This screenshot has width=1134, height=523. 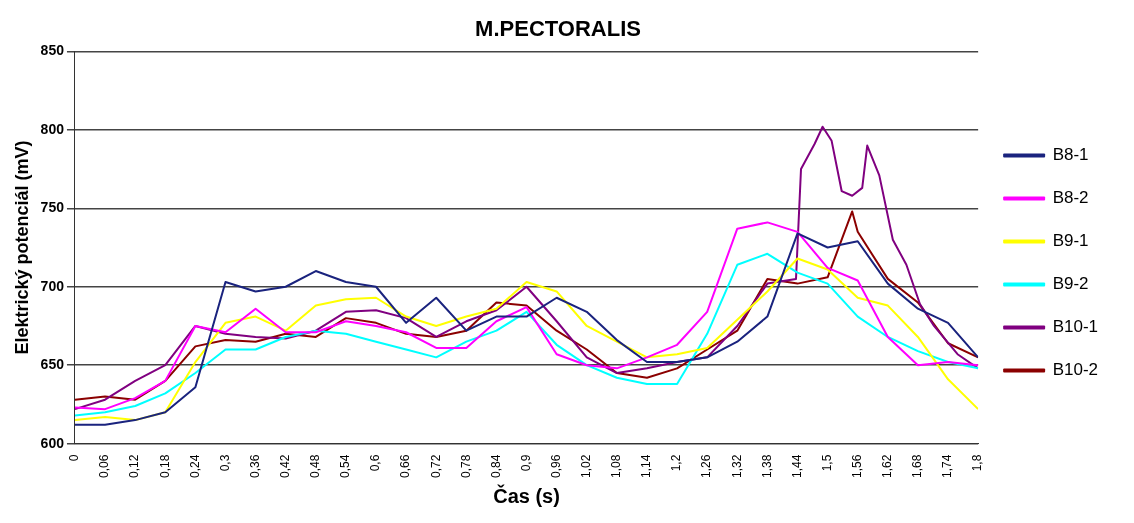 What do you see at coordinates (52, 50) in the screenshot?
I see `y-tick-label: 850` at bounding box center [52, 50].